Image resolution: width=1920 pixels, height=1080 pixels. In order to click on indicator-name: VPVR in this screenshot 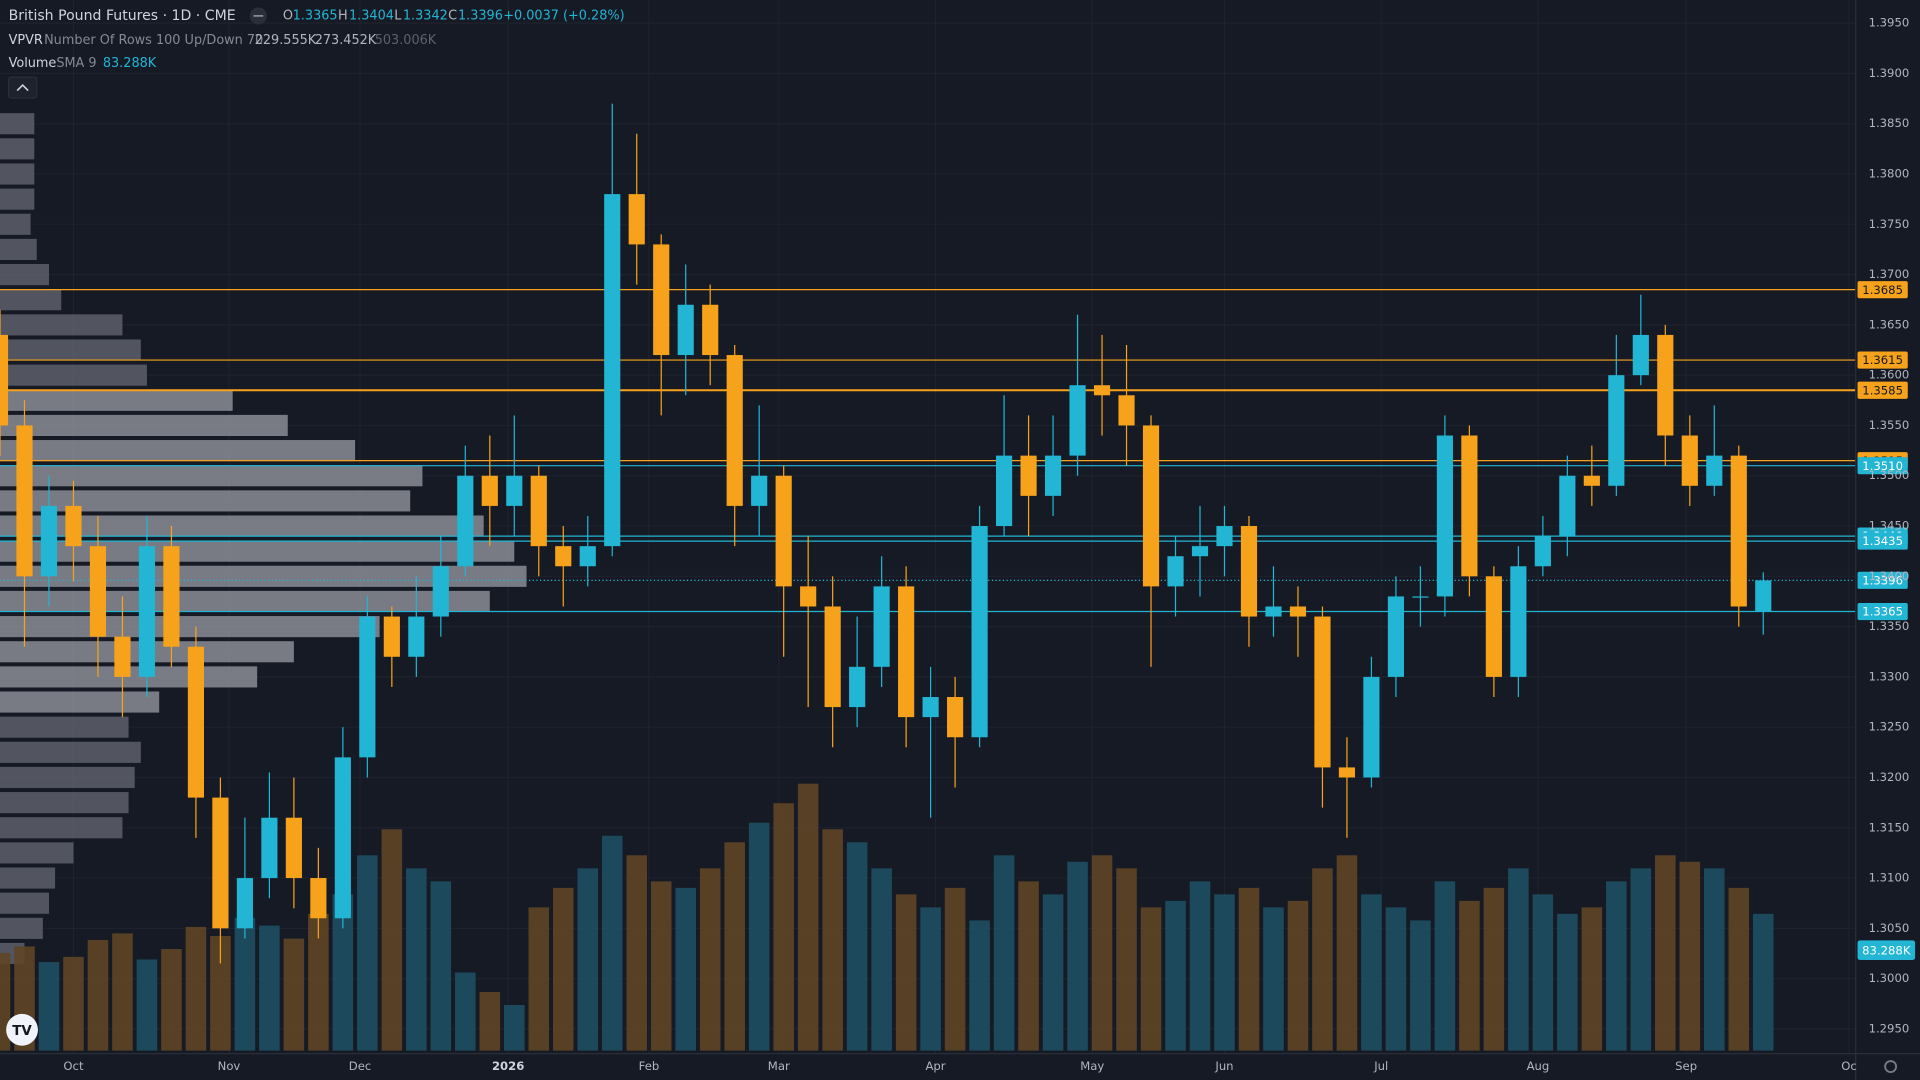, I will do `click(26, 40)`.